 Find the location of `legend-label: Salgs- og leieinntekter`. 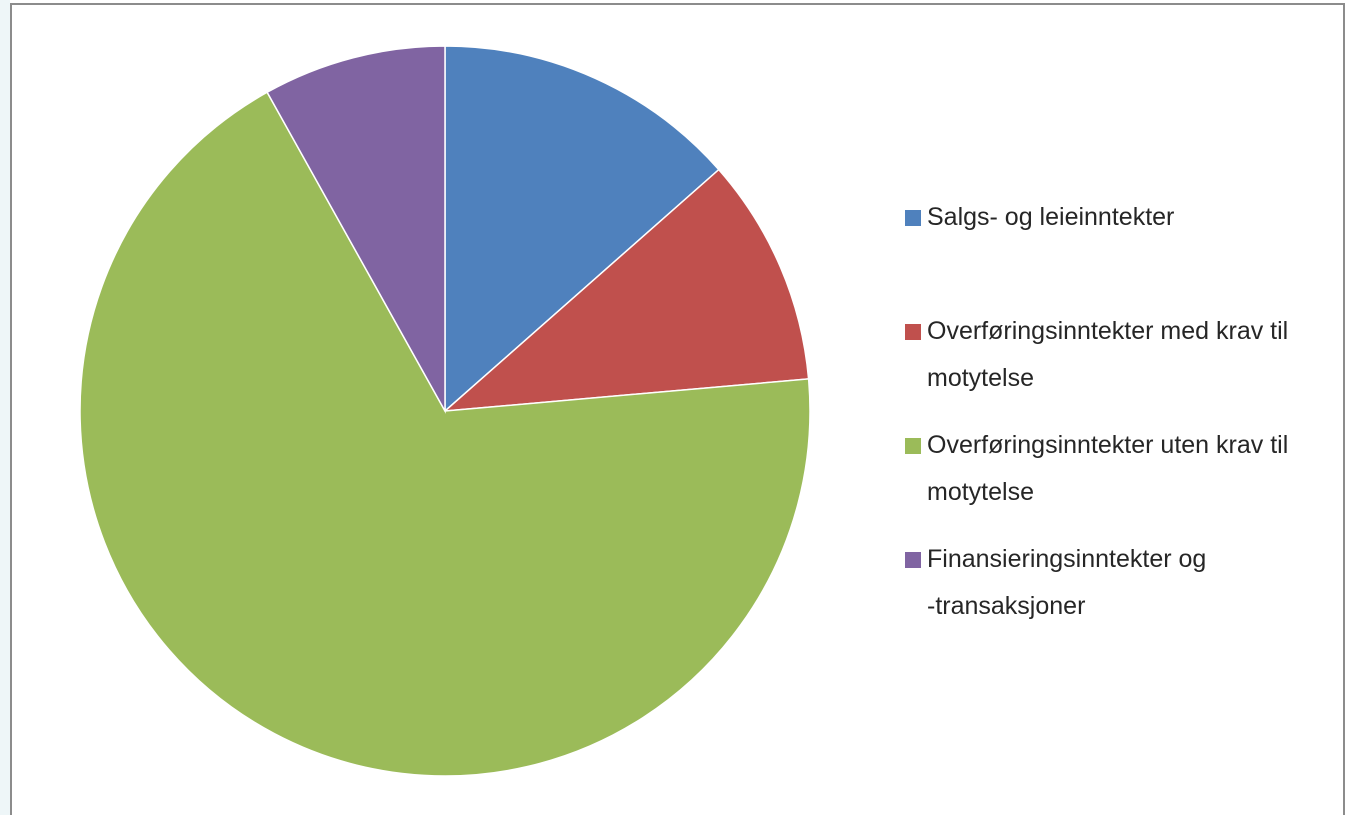

legend-label: Salgs- og leieinntekter is located at coordinates (1050, 217).